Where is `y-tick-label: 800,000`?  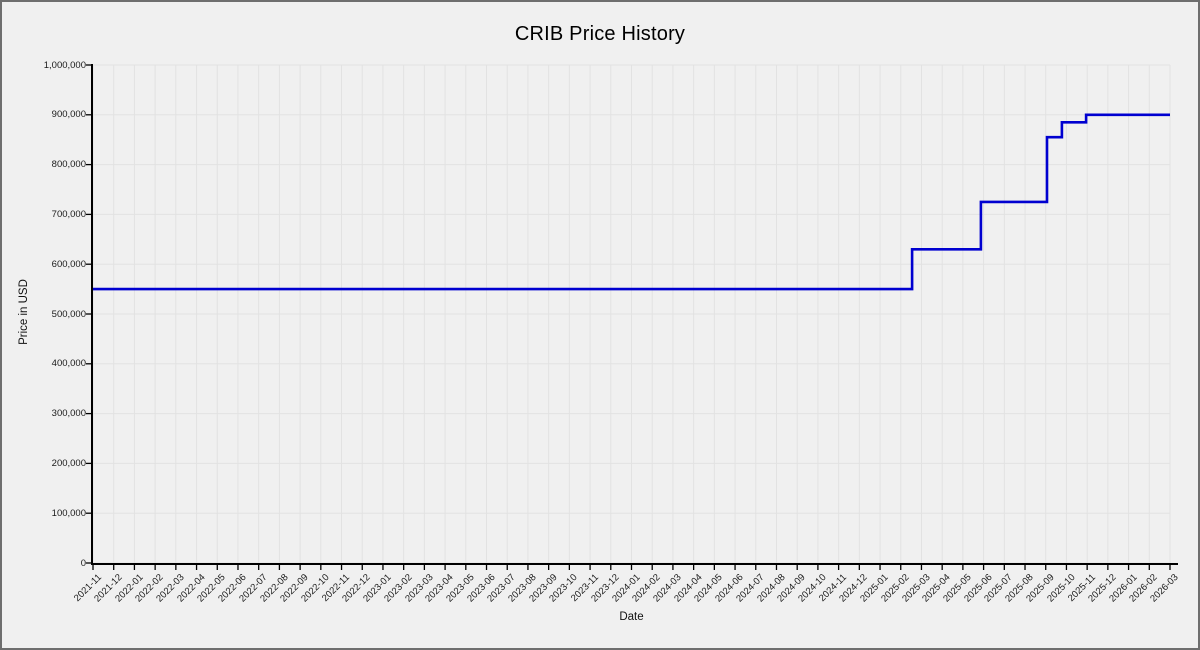
y-tick-label: 800,000 is located at coordinates (68, 165).